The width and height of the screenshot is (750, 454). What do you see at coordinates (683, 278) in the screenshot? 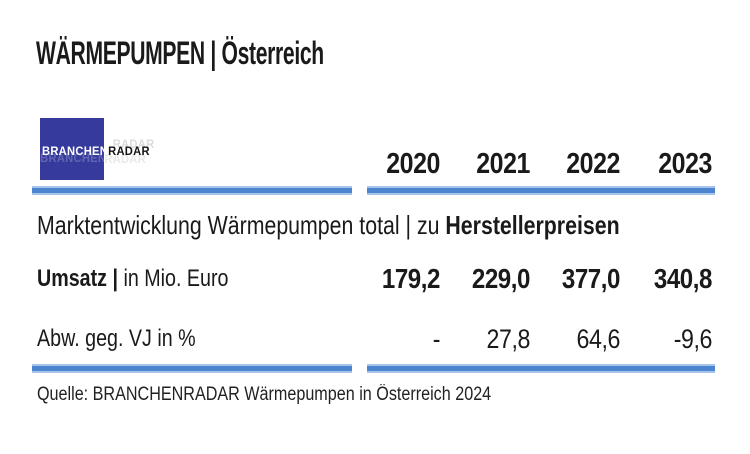
I see `umsatz-value-2023: 340,8` at bounding box center [683, 278].